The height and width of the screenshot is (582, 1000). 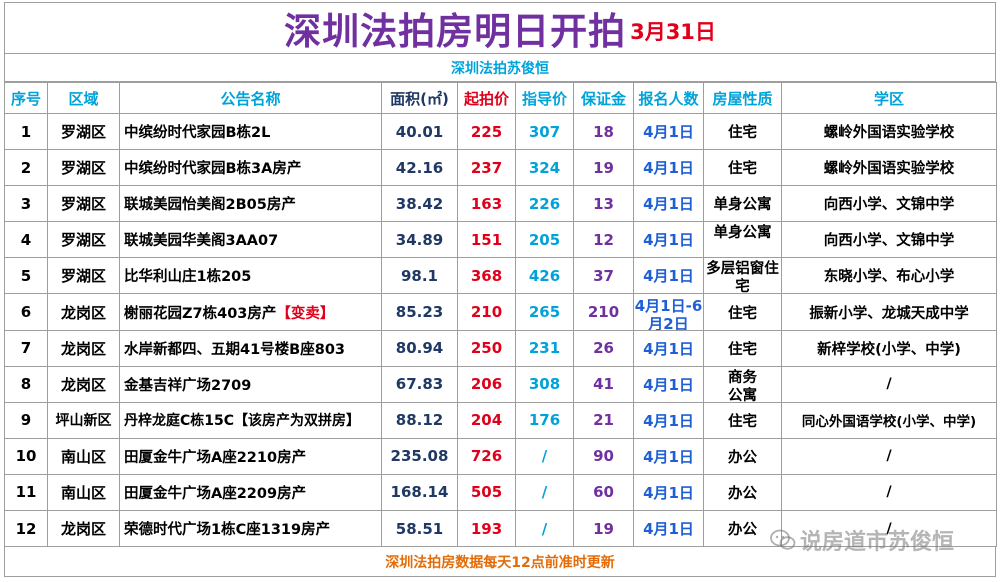 I want to click on cell-start-price: 151, so click(x=486, y=240).